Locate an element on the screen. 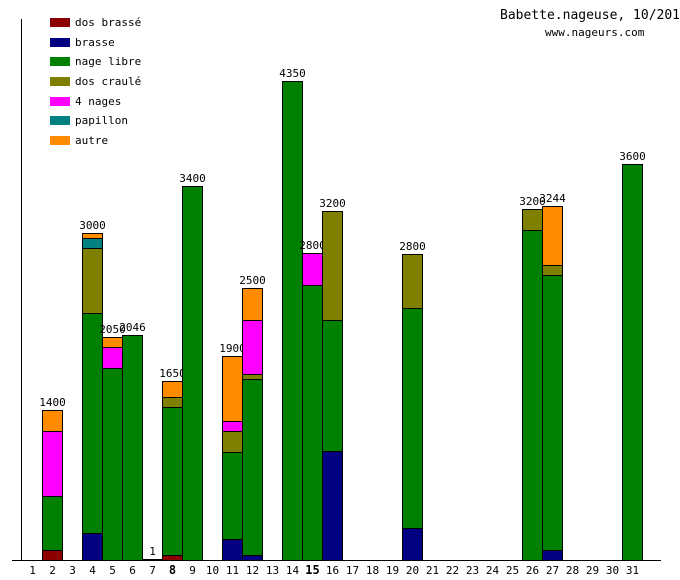  autre-swatch is located at coordinates (60, 140).